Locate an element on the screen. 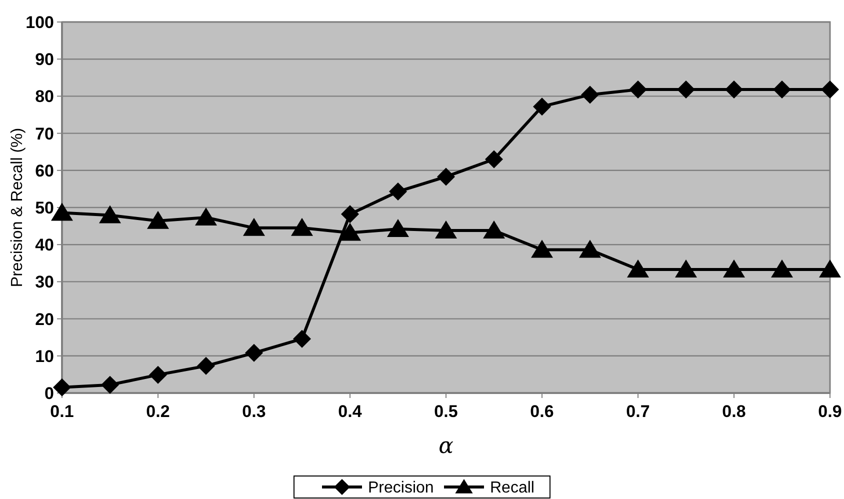 The width and height of the screenshot is (844, 499). y-tick-label: 0 is located at coordinates (49, 393).